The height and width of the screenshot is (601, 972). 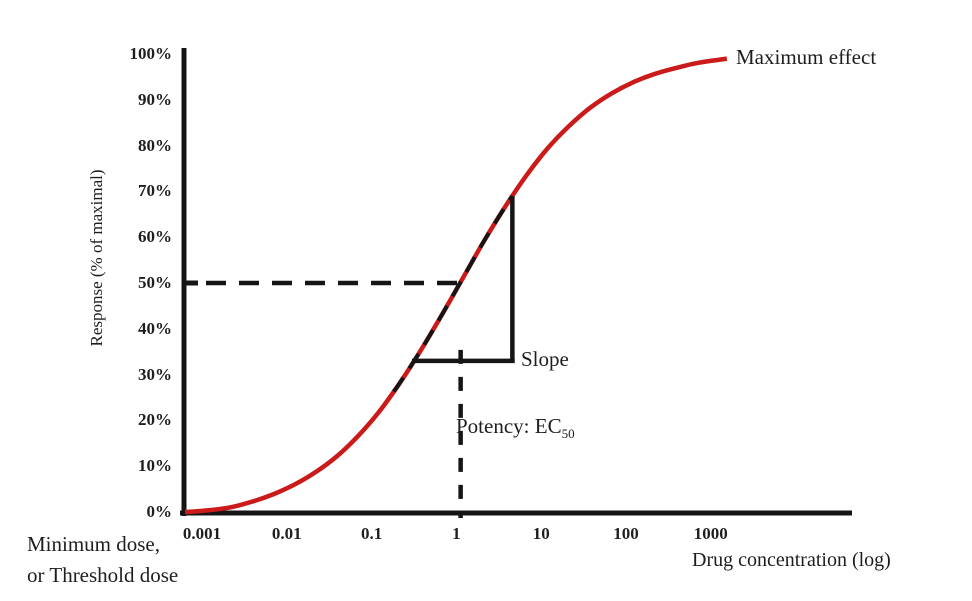 I want to click on y-axis-title: Response (% of maximal), so click(x=96, y=258).